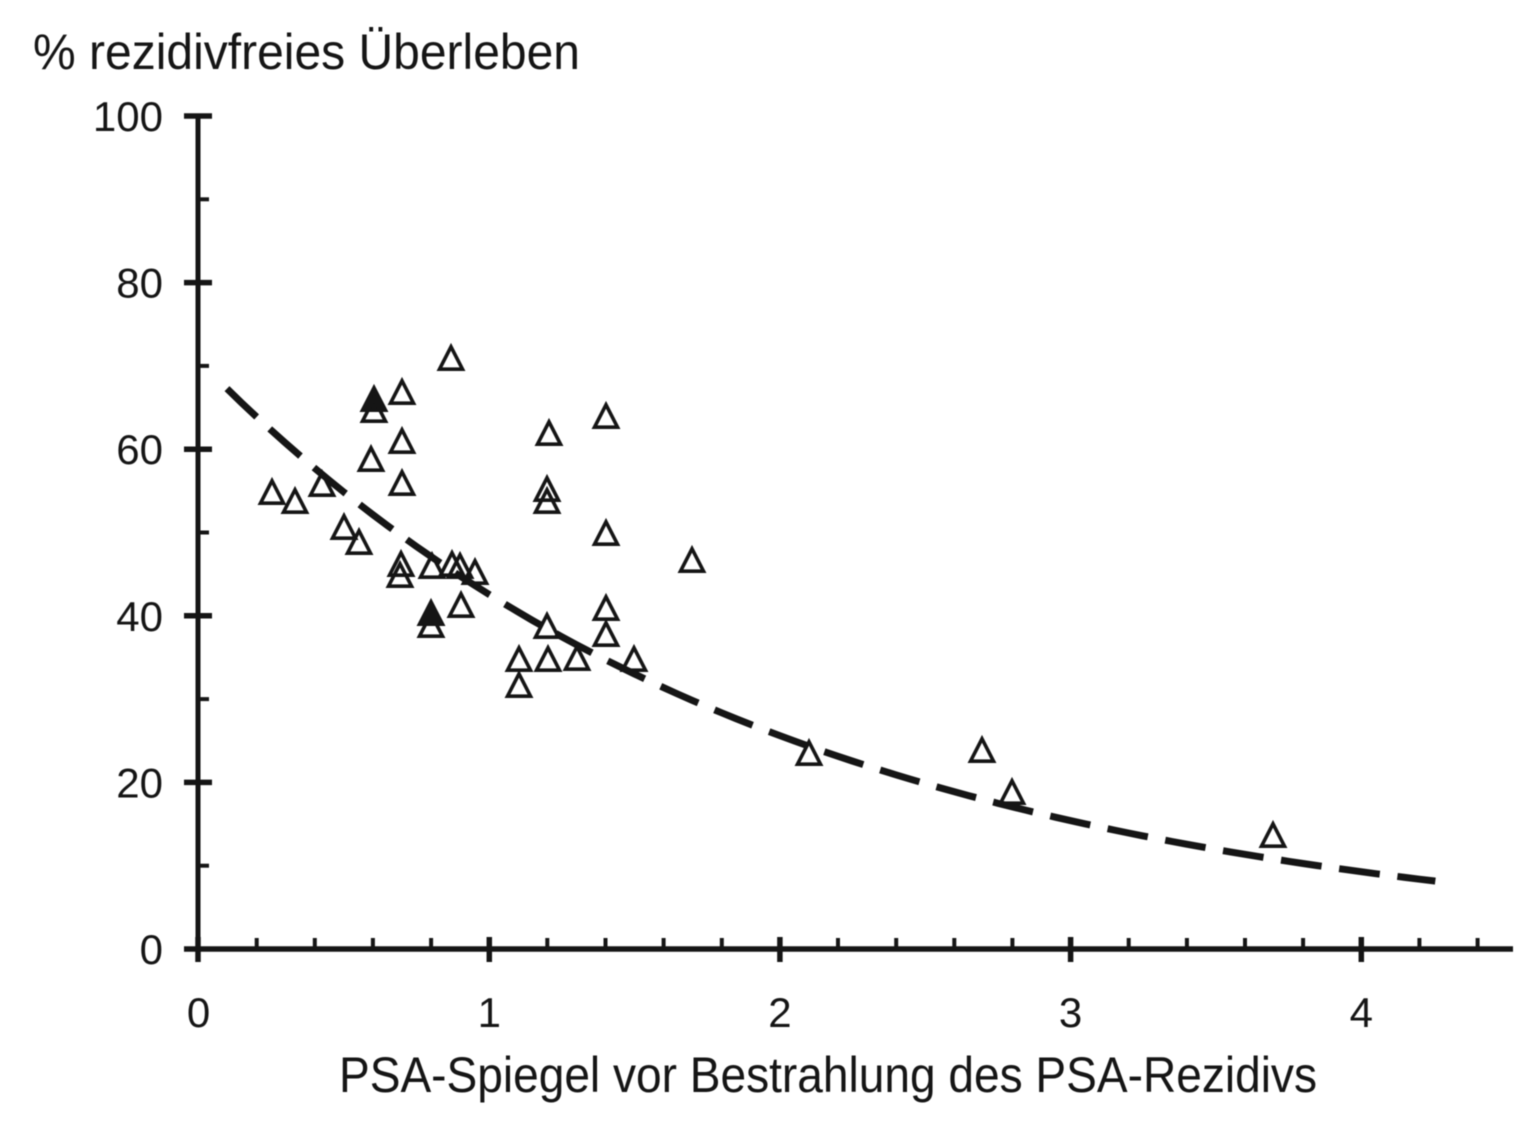  I want to click on svg-text: 40, so click(139, 616).